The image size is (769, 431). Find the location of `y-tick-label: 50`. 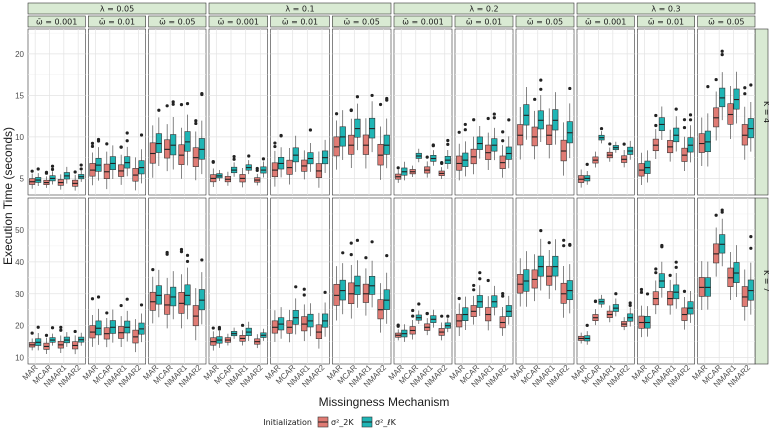

y-tick-label: 50 is located at coordinates (19, 230).